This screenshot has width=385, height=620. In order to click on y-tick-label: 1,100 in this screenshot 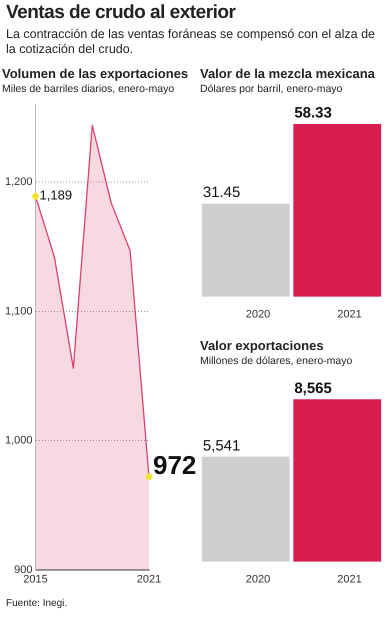, I will do `click(18, 311)`.